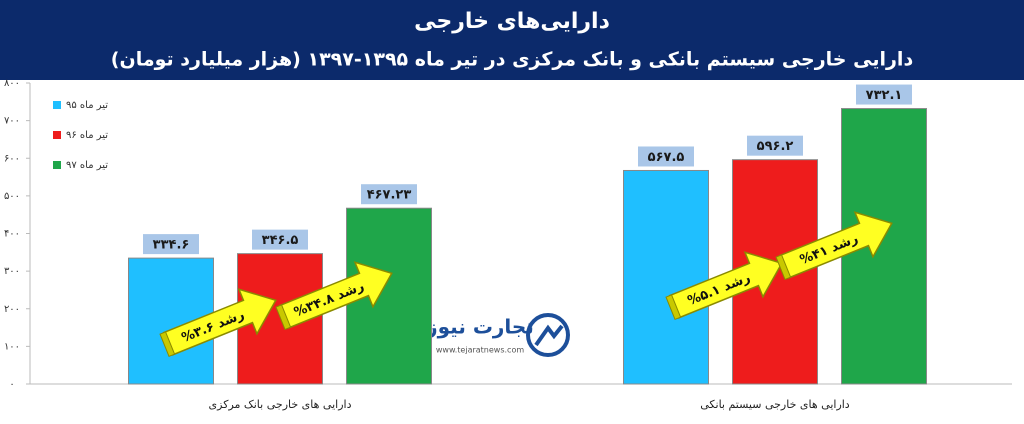  I want to click on value-label: ۷۳۲.۱, so click(884, 95).